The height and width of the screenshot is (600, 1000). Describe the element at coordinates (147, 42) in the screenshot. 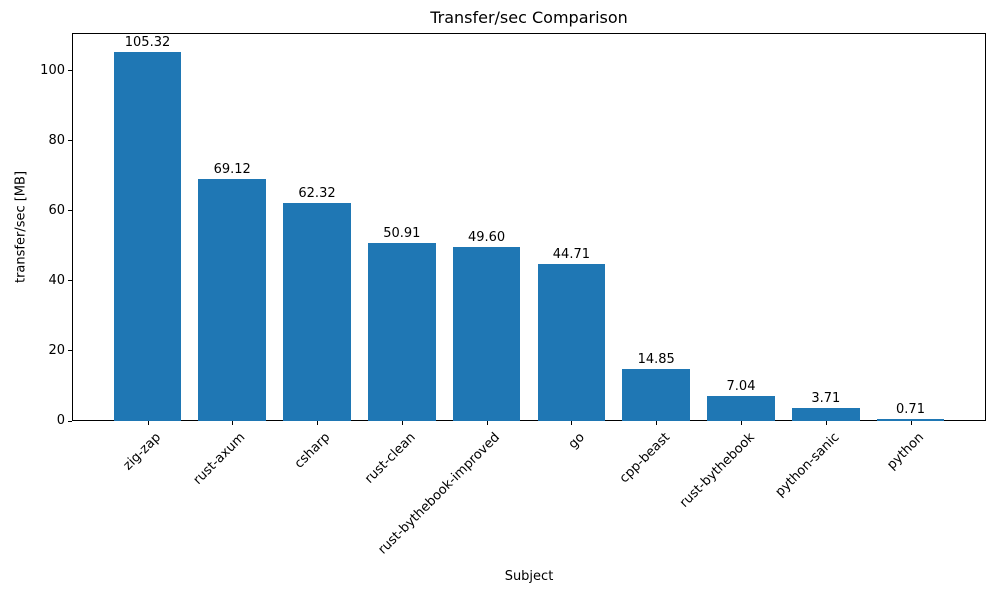

I see `bar-value-label: 105.32` at that location.